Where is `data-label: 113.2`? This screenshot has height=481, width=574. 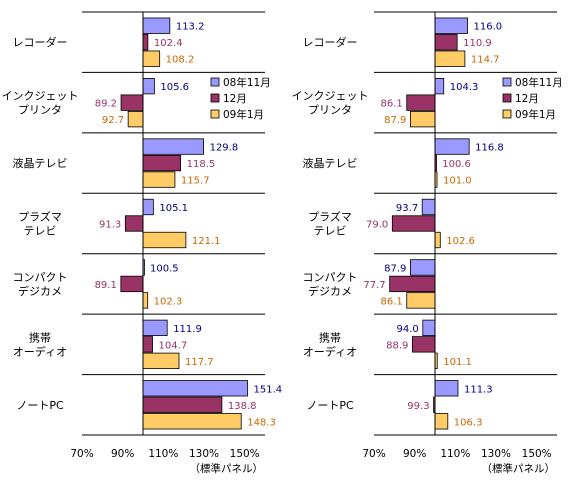
data-label: 113.2 is located at coordinates (190, 27).